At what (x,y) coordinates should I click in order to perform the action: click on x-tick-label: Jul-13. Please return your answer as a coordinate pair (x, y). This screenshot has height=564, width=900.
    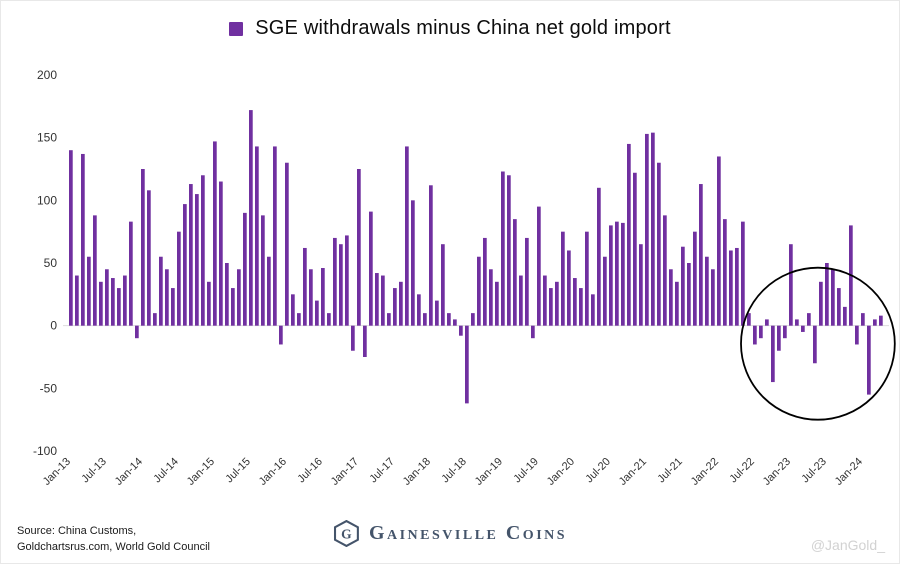
    Looking at the image, I should click on (94, 471).